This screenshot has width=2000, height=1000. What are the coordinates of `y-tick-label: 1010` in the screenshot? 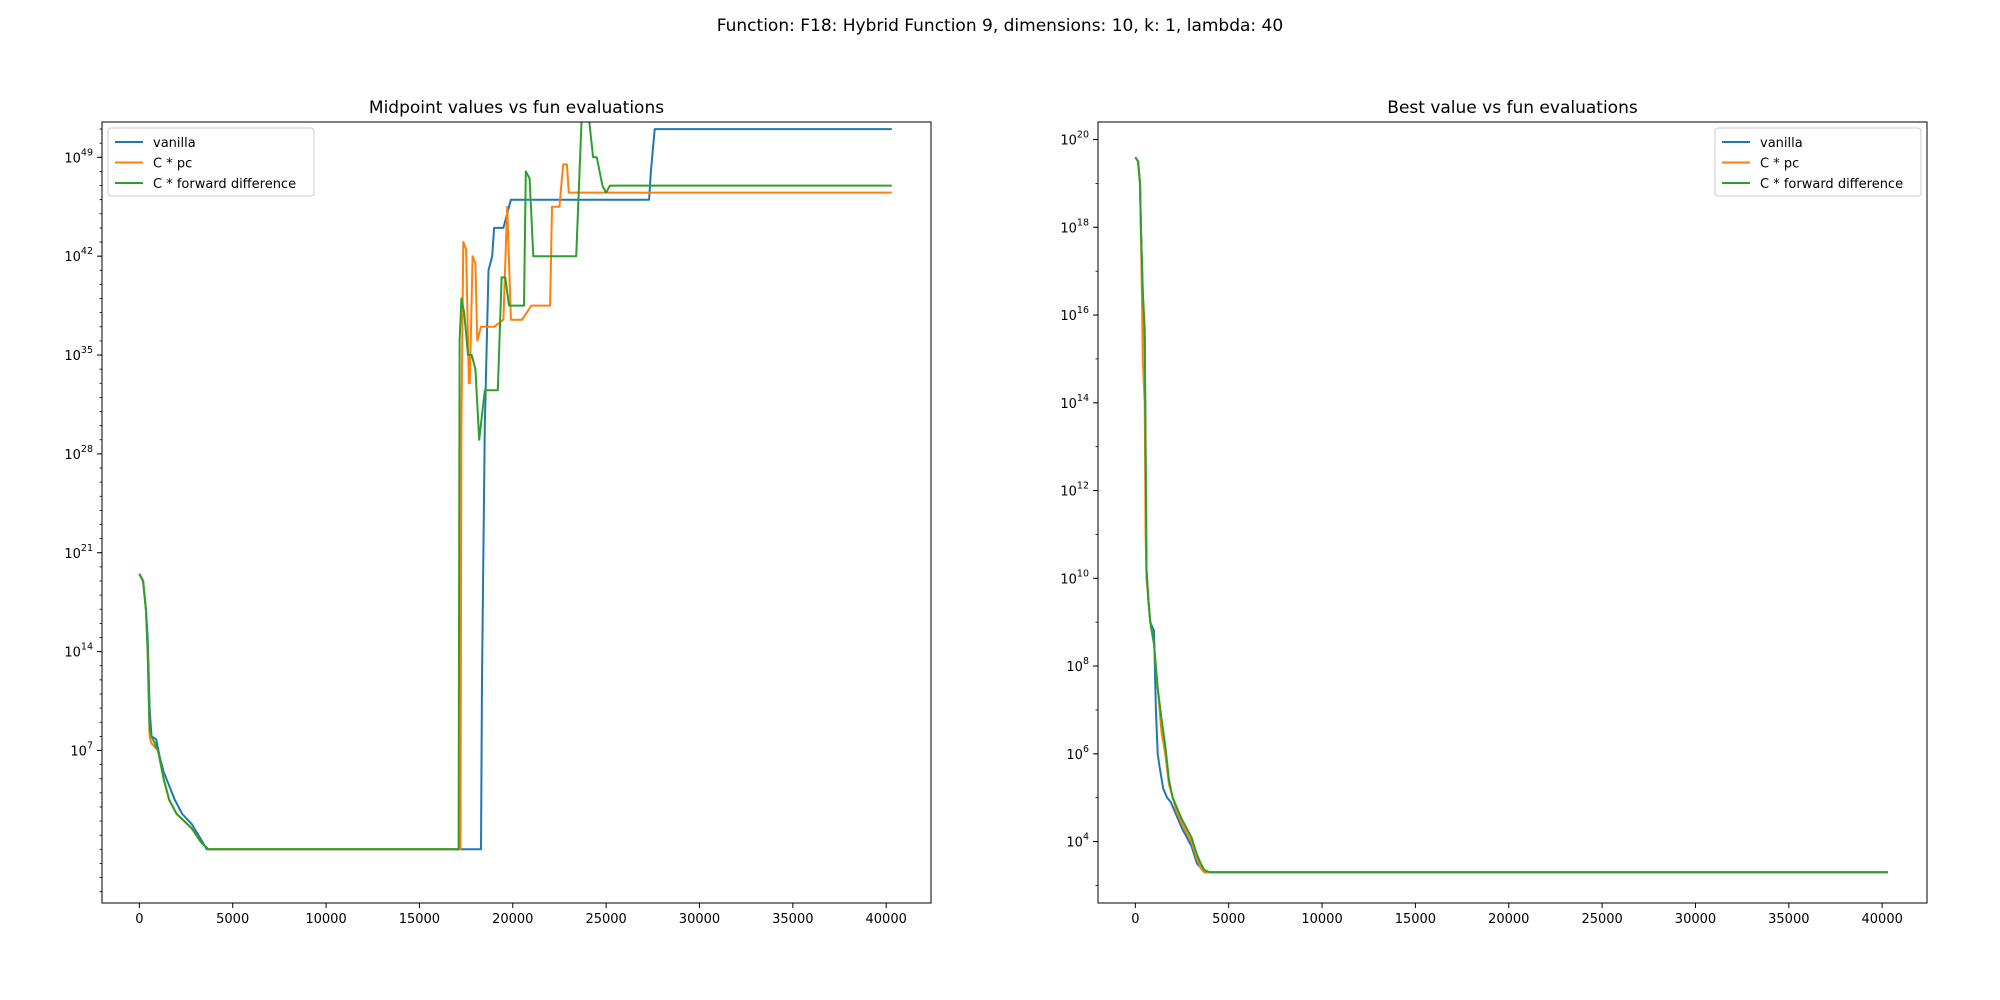 It's located at (1074, 577).